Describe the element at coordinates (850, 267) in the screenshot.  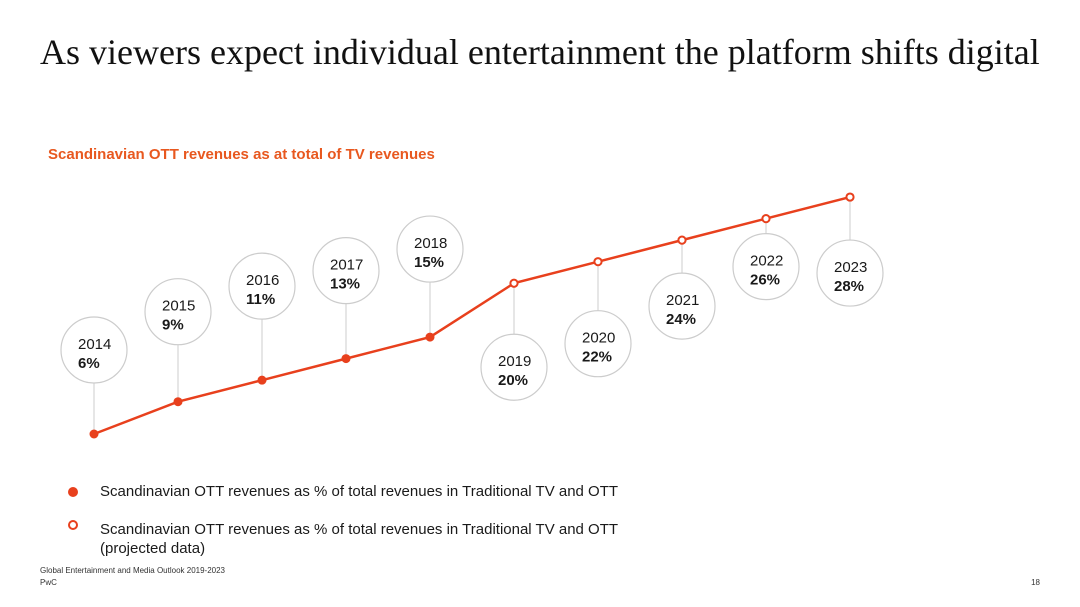
I see `x-tick-label: 2023` at that location.